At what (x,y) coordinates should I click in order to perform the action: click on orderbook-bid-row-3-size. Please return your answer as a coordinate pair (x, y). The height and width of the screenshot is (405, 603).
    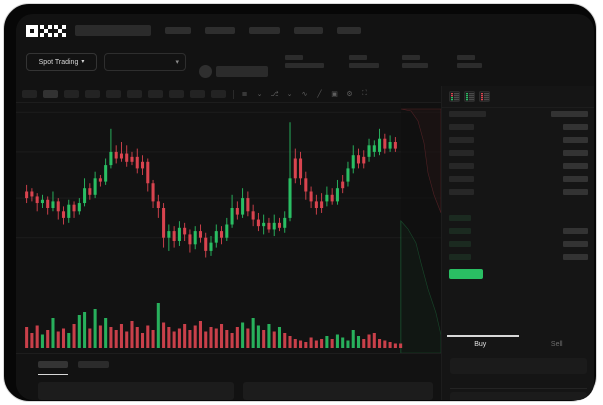
    Looking at the image, I should click on (575, 244).